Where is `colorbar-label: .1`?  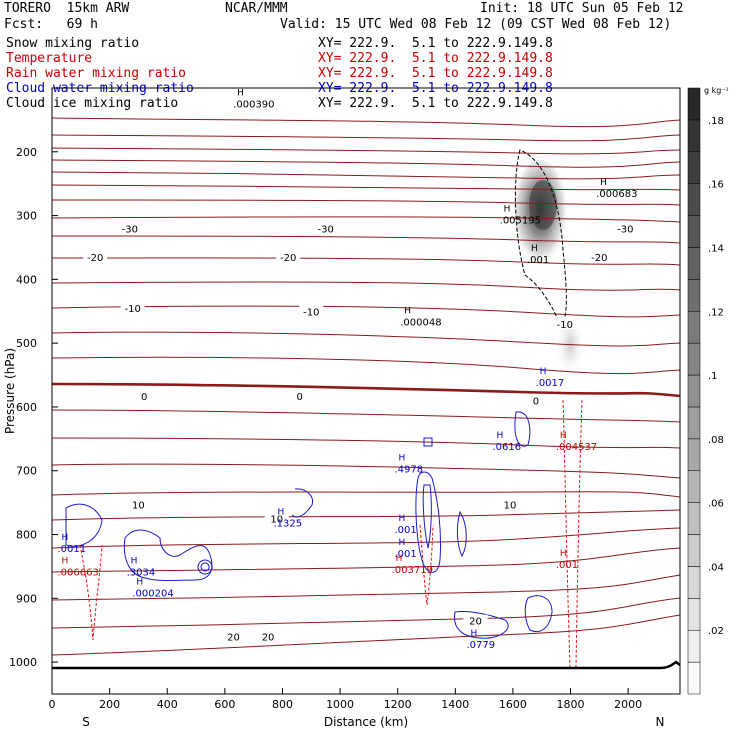 colorbar-label: .1 is located at coordinates (713, 376).